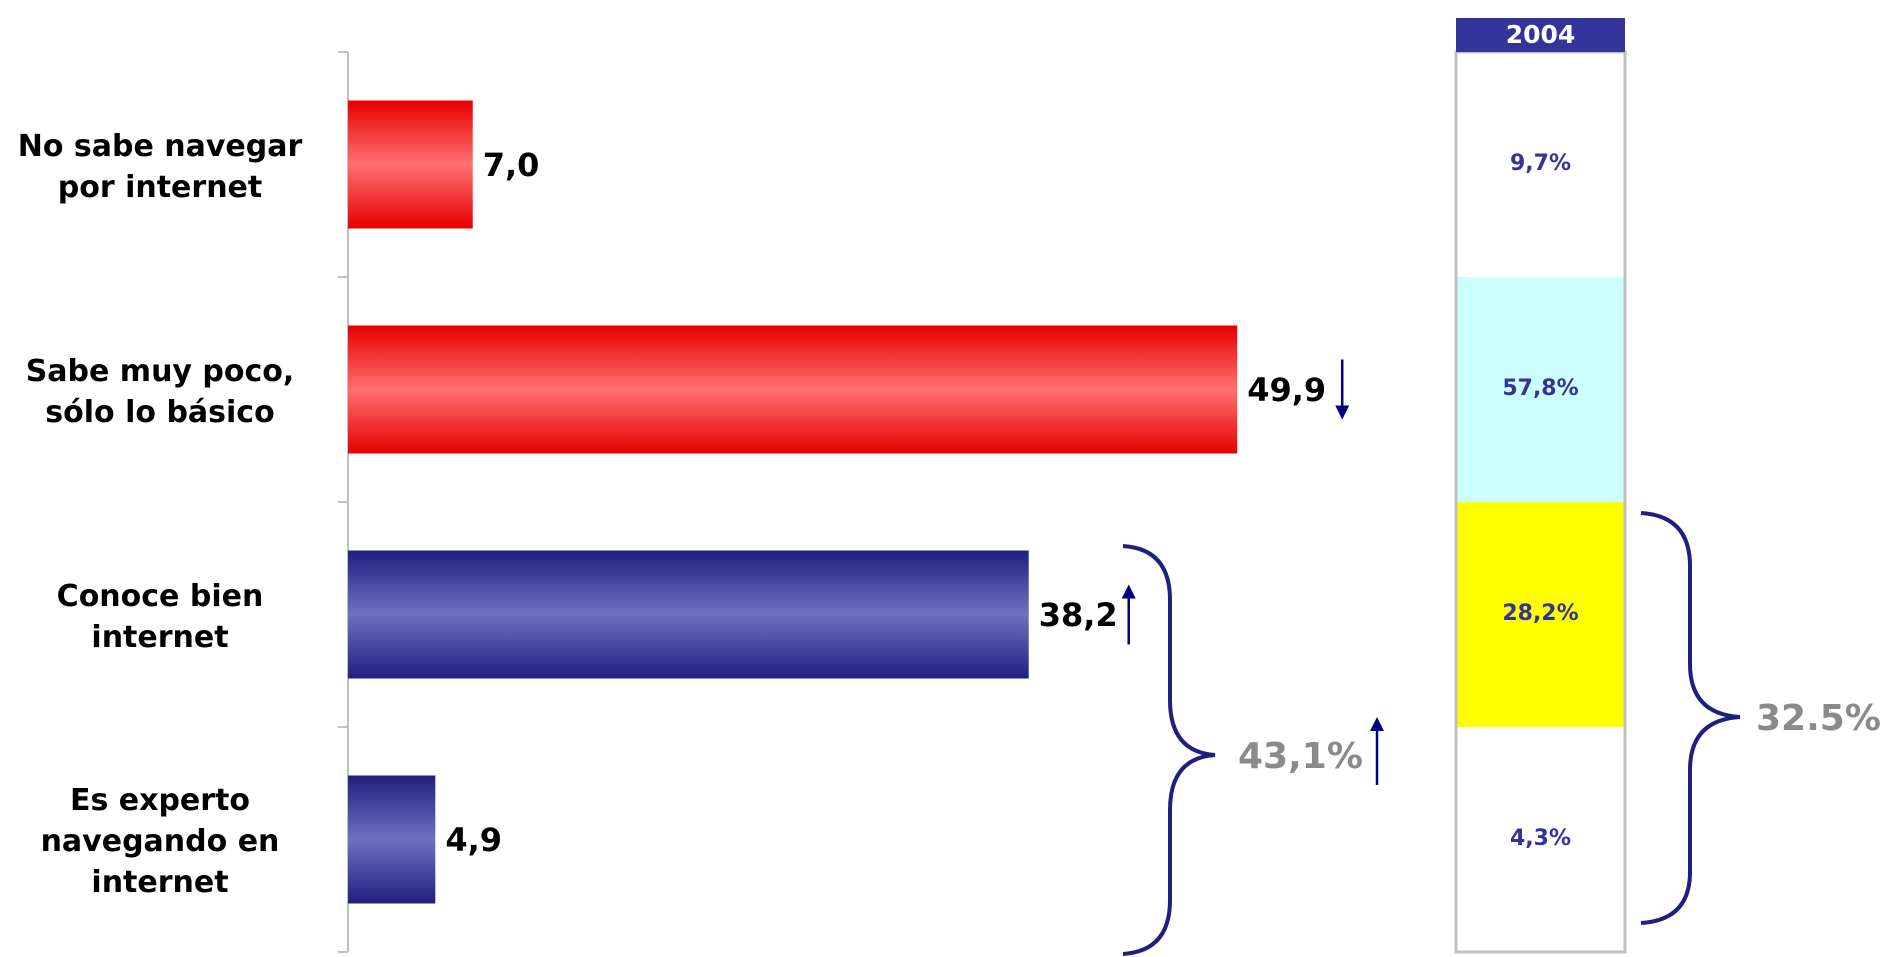 The height and width of the screenshot is (957, 1881). I want to click on data-label: 49,9, so click(1287, 389).